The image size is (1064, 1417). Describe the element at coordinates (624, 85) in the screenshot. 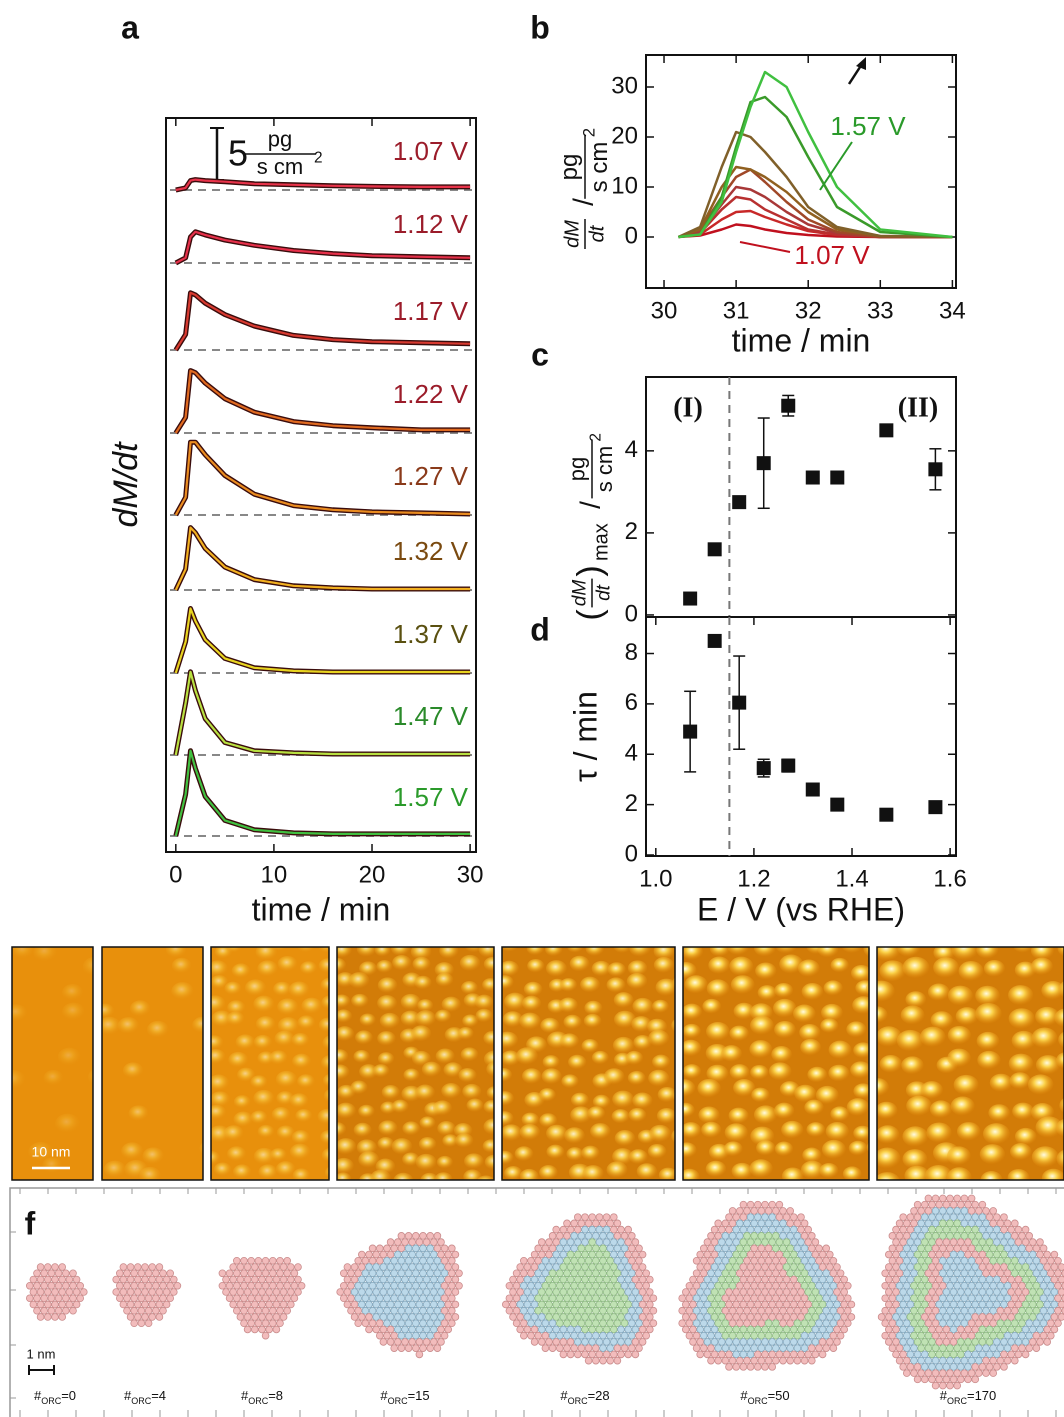

I see `y-tick-label: 30` at that location.